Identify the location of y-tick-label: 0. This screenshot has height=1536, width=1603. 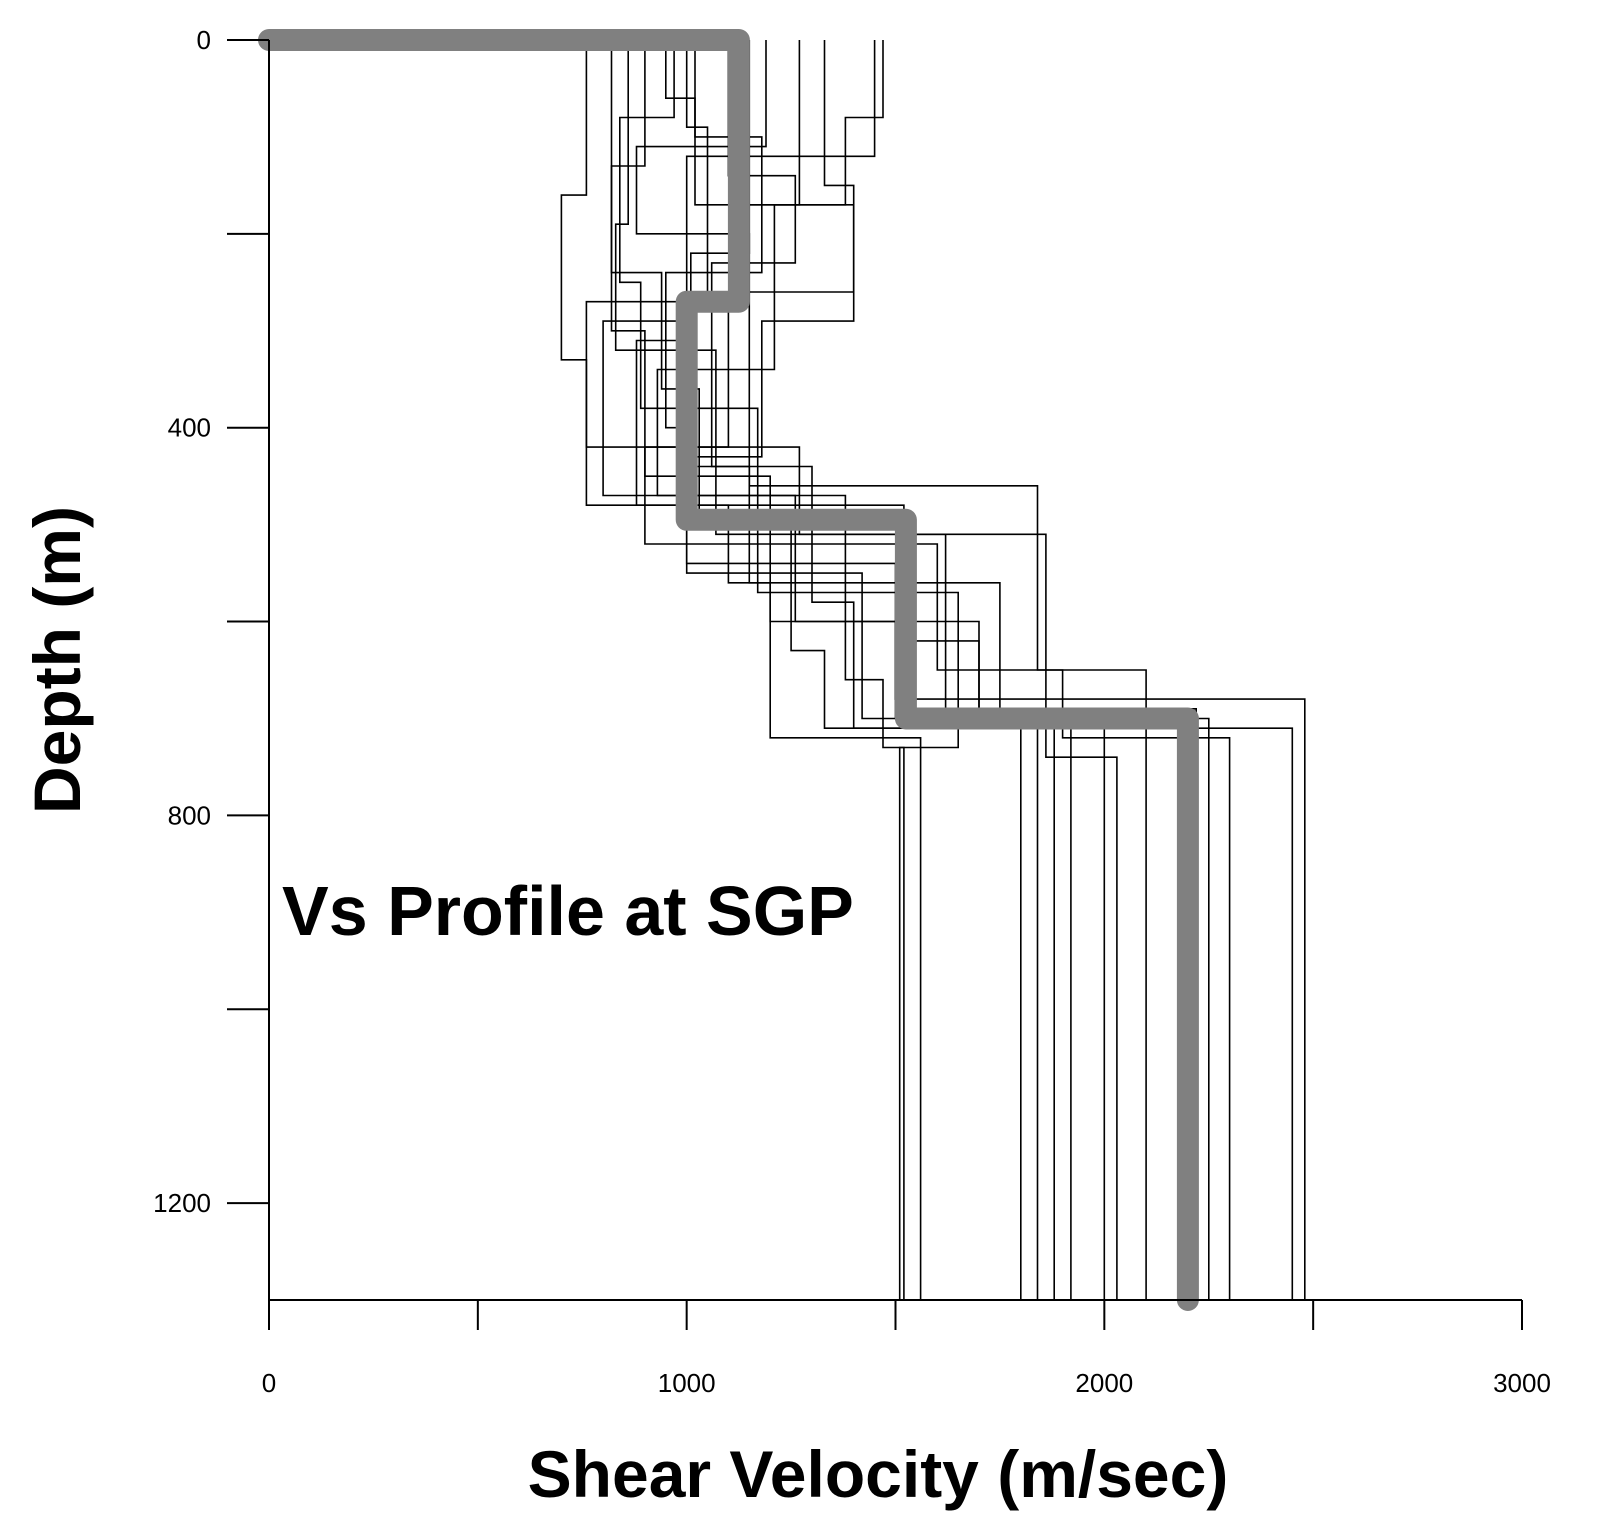
(204, 40).